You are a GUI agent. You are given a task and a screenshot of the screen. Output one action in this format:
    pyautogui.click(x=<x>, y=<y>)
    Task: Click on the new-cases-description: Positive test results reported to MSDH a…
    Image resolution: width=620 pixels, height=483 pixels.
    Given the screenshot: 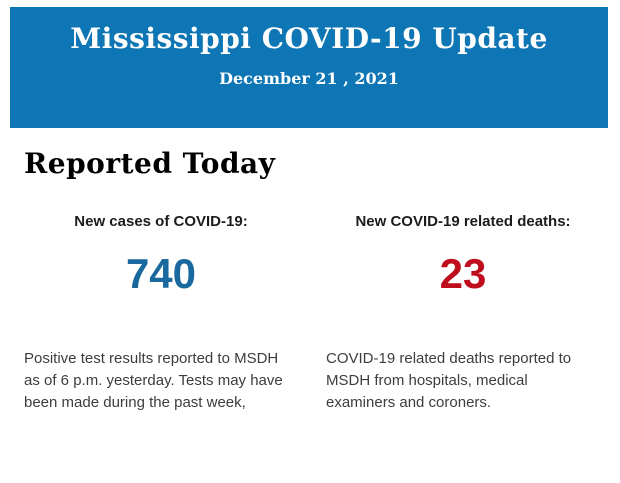 What is the action you would take?
    pyautogui.click(x=153, y=380)
    